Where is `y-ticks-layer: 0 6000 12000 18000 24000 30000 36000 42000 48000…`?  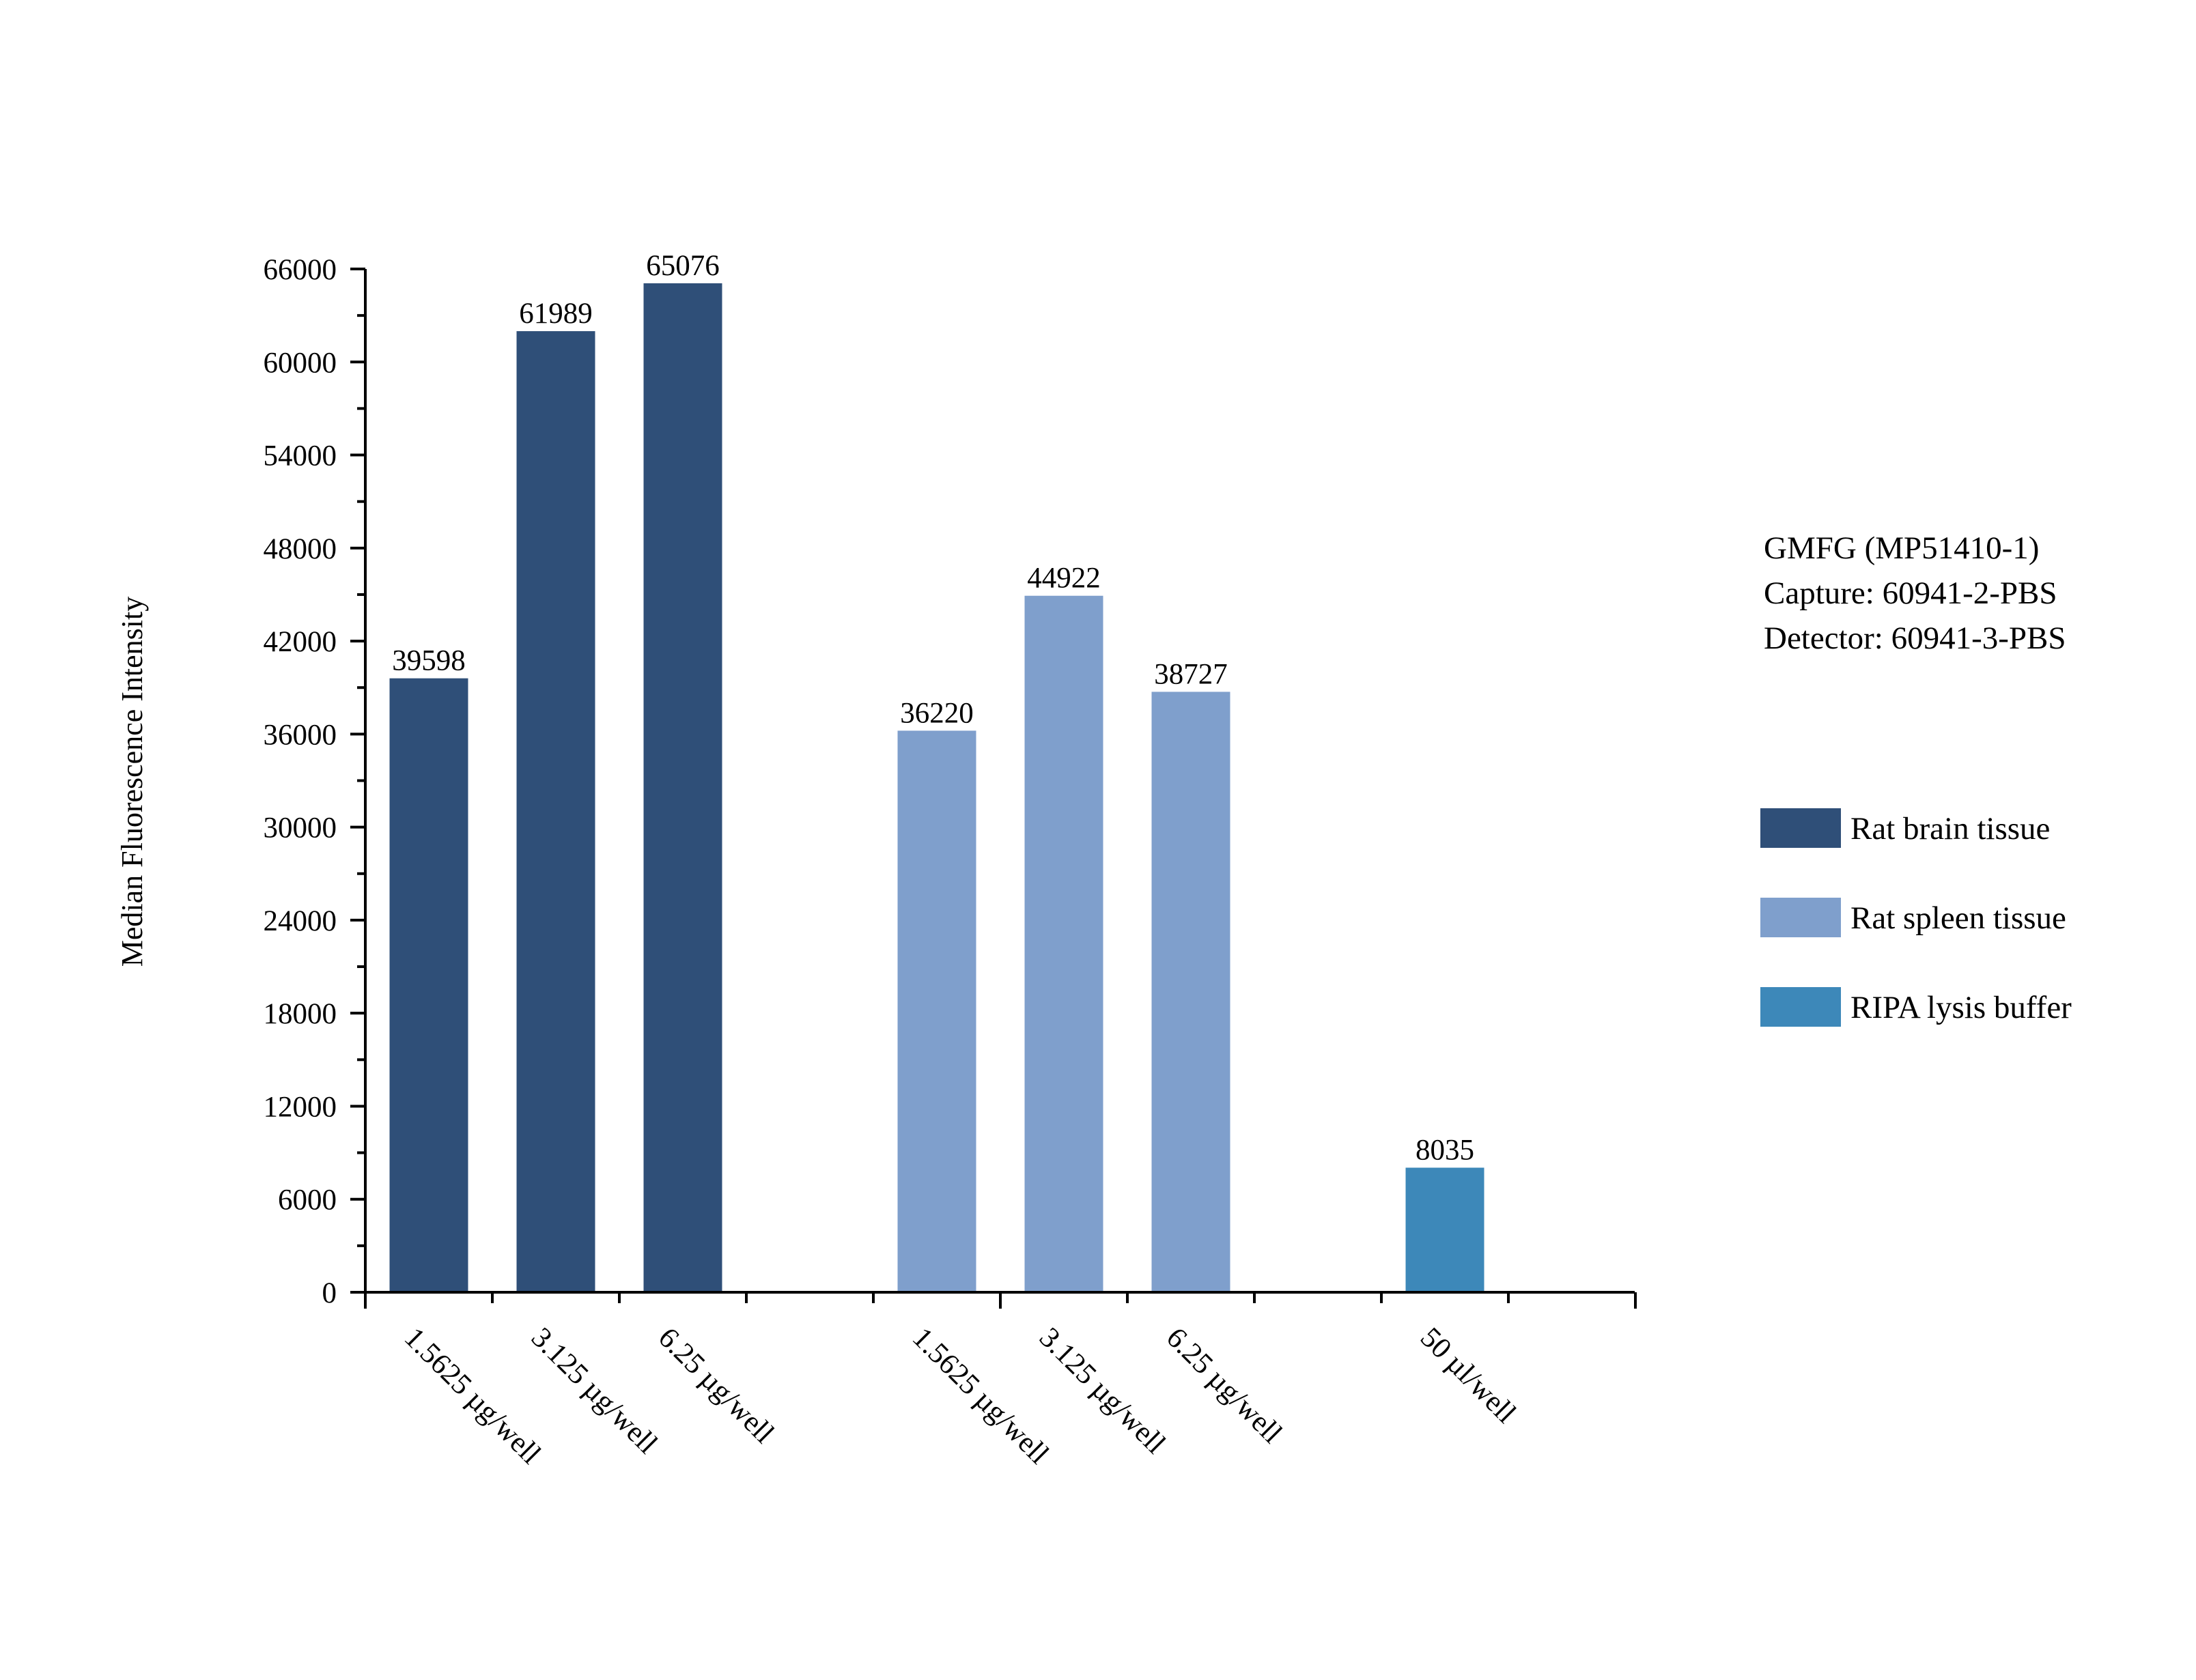
y-ticks-layer: 0 6000 12000 18000 24000 30000 36000 42000 48000… is located at coordinates (315, 781).